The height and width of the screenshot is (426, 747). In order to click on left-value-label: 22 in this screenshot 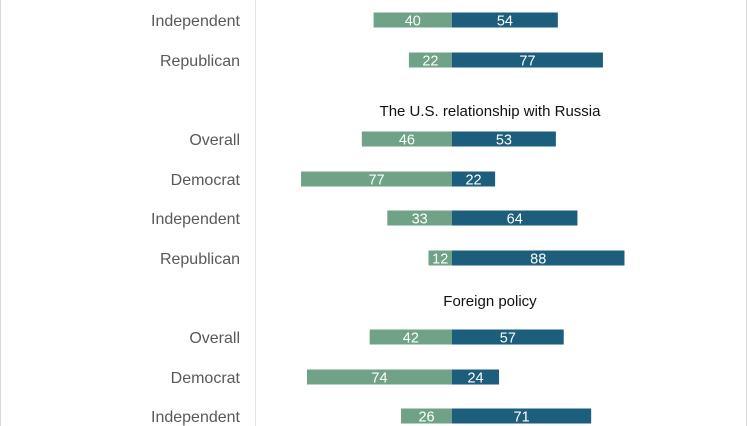, I will do `click(430, 62)`.